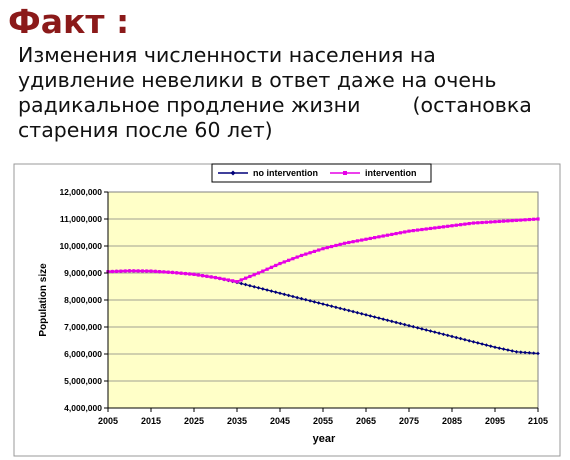 This screenshot has width=570, height=460. What do you see at coordinates (275, 105) in the screenshot?
I see `subtitle-line: радикальное продление жизни (остановка` at bounding box center [275, 105].